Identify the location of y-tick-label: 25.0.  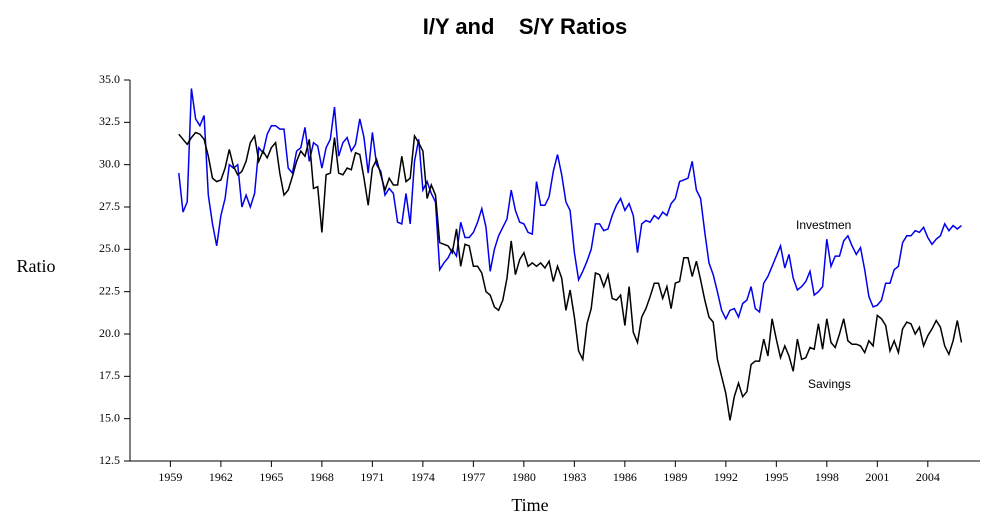
(109, 248).